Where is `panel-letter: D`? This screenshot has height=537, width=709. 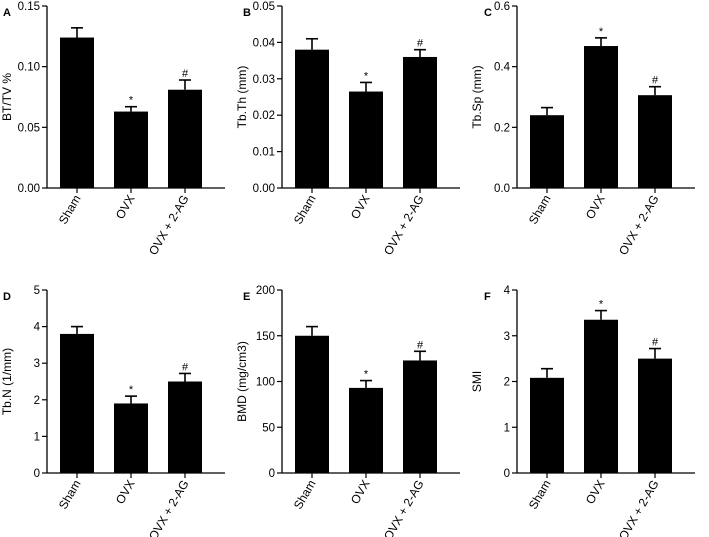
panel-letter: D is located at coordinates (7, 297).